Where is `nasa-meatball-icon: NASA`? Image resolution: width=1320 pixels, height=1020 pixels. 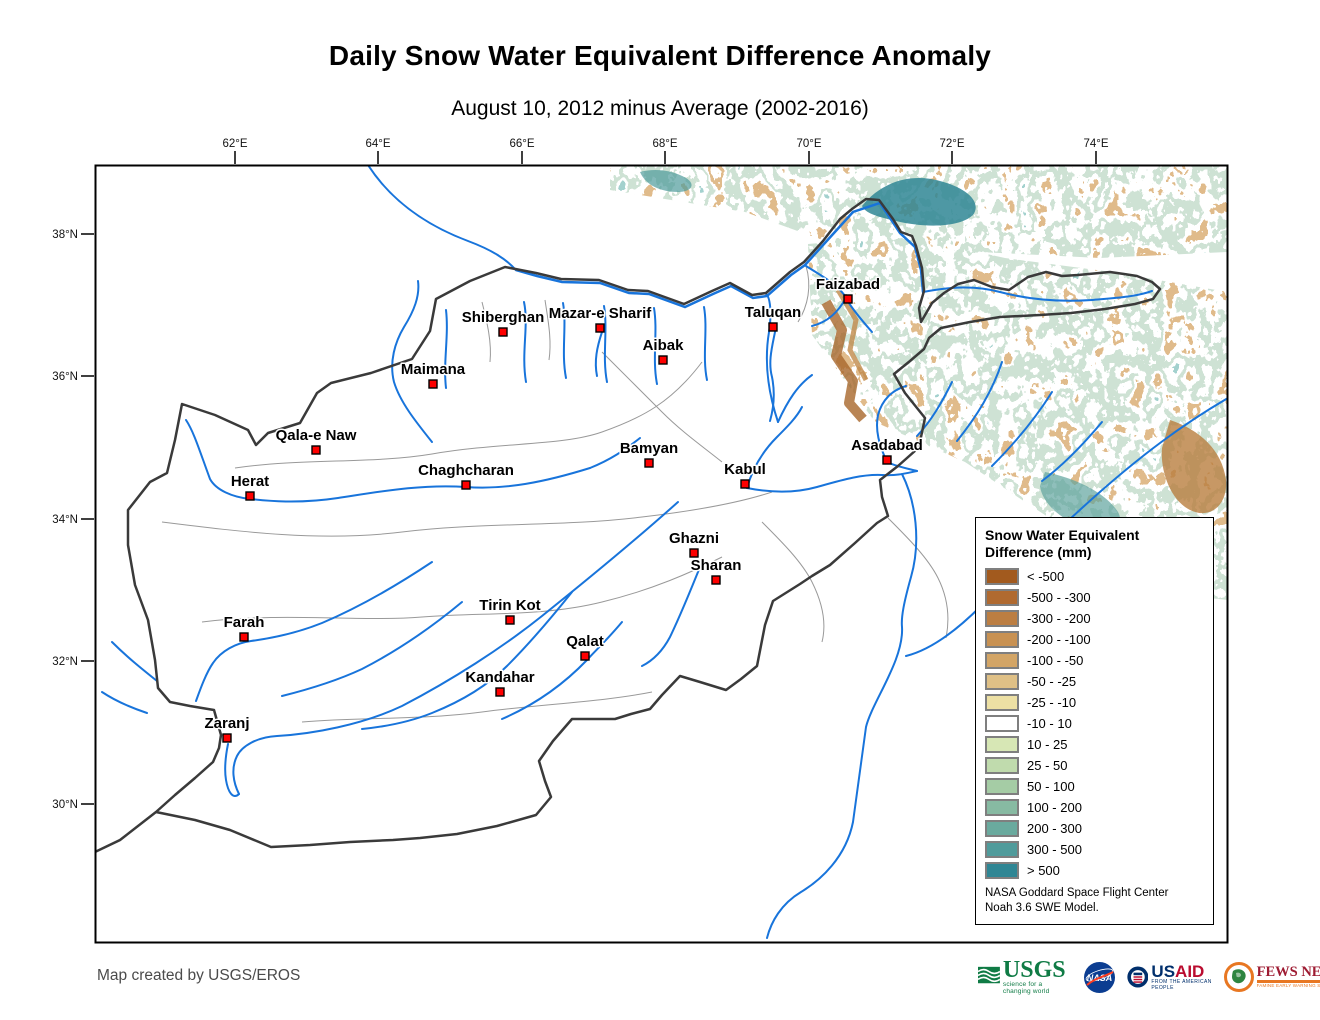 nasa-meatball-icon: NASA is located at coordinates (1099, 977).